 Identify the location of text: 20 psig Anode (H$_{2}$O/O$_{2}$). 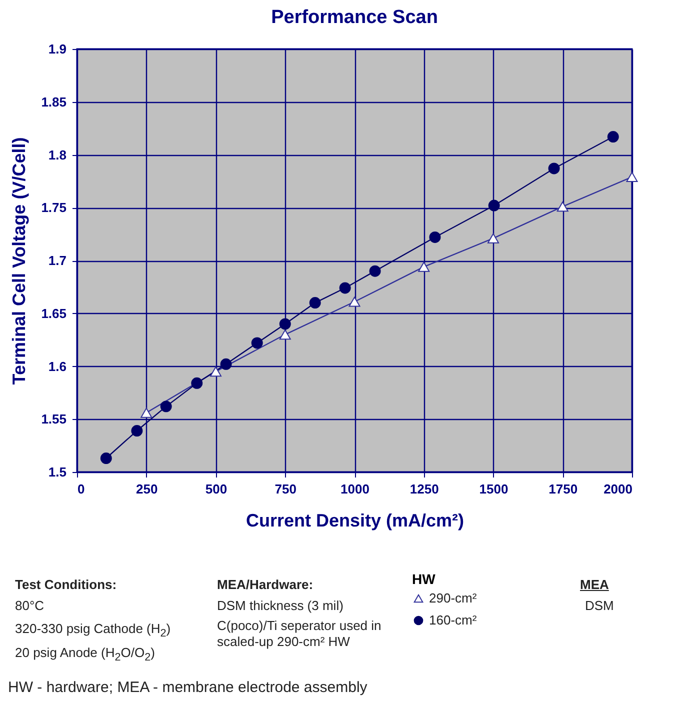
(85, 655).